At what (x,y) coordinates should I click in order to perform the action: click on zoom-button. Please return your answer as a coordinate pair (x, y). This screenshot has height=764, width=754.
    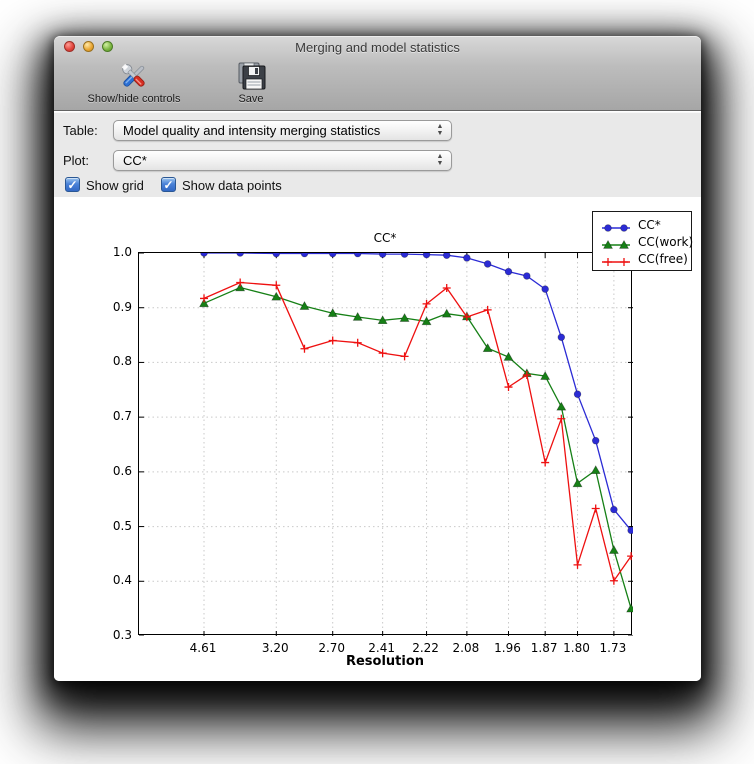
    Looking at the image, I should click on (107, 46).